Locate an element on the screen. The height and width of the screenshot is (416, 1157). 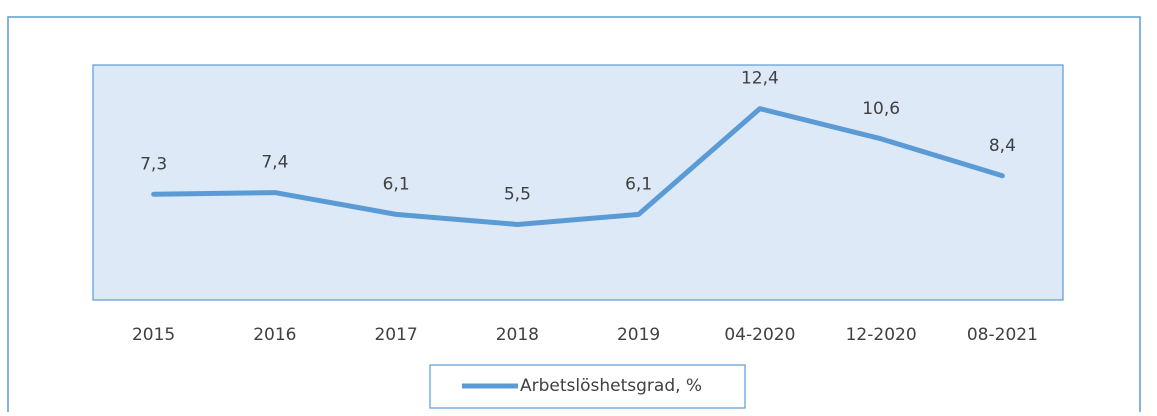
x-tick-label: 12-2020 is located at coordinates (881, 335).